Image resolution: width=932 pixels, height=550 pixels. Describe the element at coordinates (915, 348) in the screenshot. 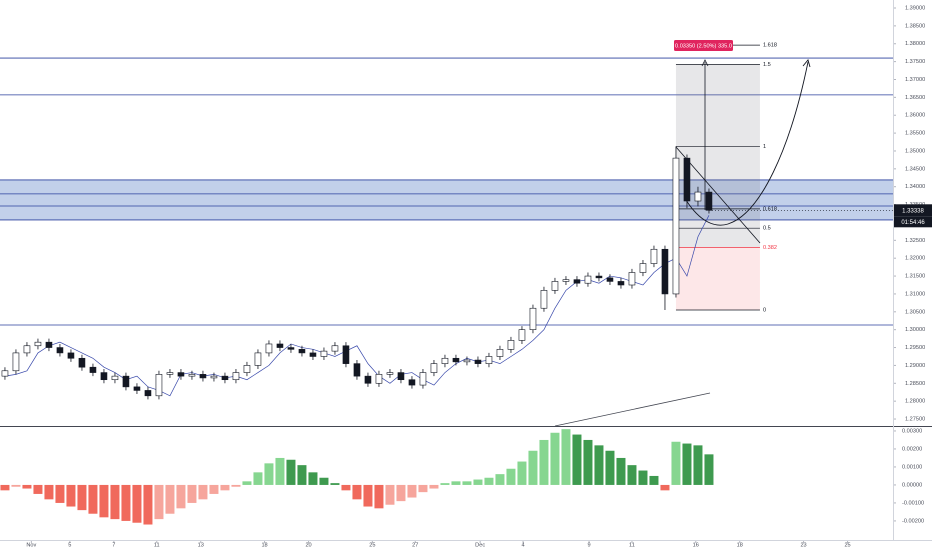

I see `y-tick-label: 1.29500` at that location.